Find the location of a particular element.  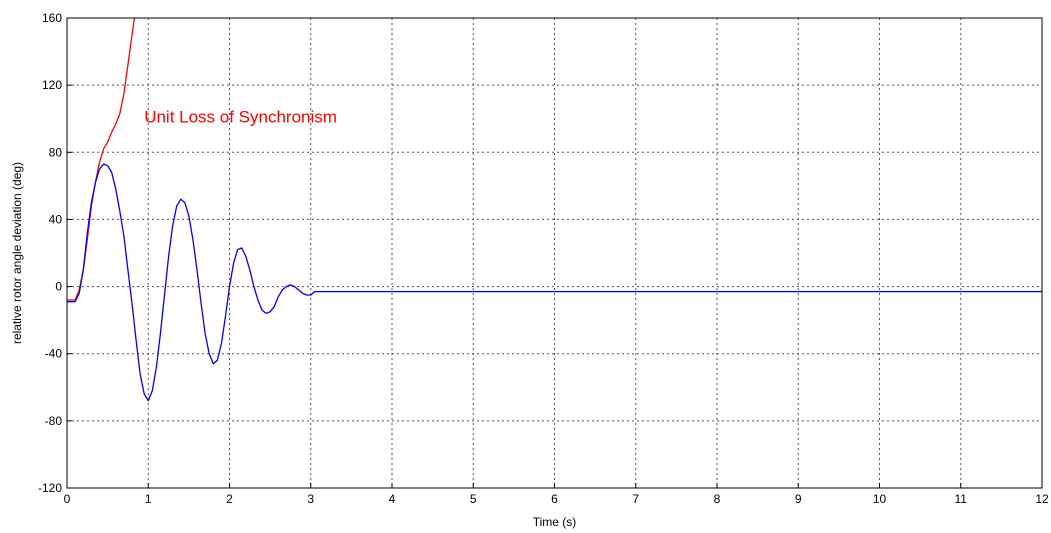

y-tick-label: 80 is located at coordinates (56, 152).